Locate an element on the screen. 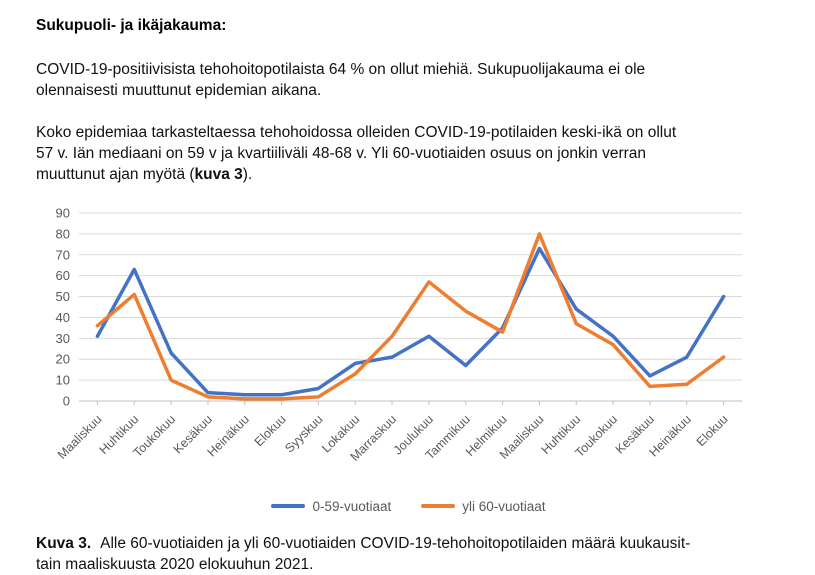 The height and width of the screenshot is (575, 815). y-tick-label: 50 is located at coordinates (63, 296).